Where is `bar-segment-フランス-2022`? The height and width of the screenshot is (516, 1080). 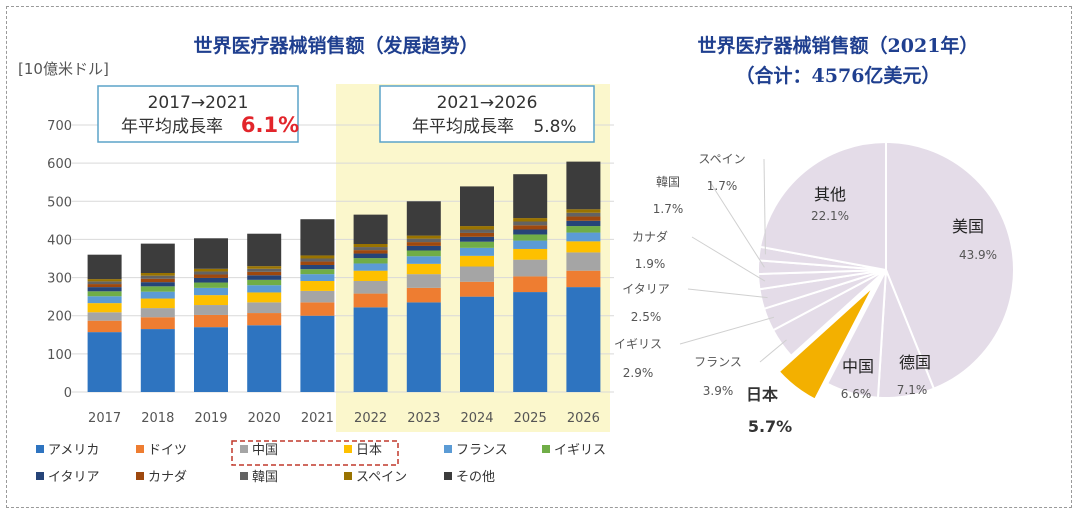
bar-segment-フランス-2022 is located at coordinates (370, 267).